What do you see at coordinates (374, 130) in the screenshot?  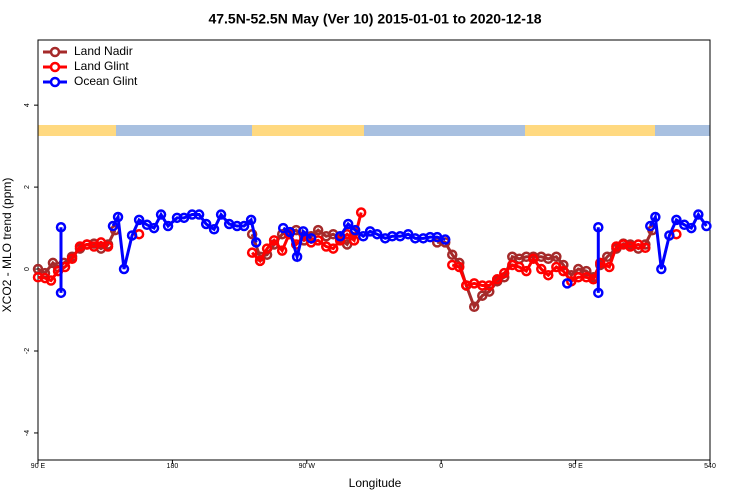 I see `land-ocean-strip` at bounding box center [374, 130].